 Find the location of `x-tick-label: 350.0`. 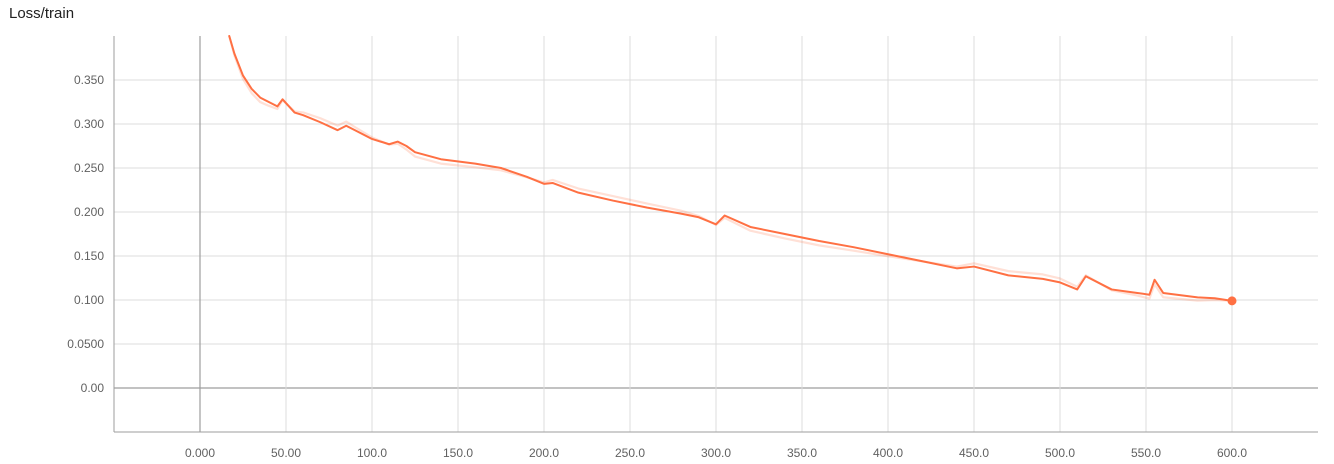

x-tick-label: 350.0 is located at coordinates (802, 453).